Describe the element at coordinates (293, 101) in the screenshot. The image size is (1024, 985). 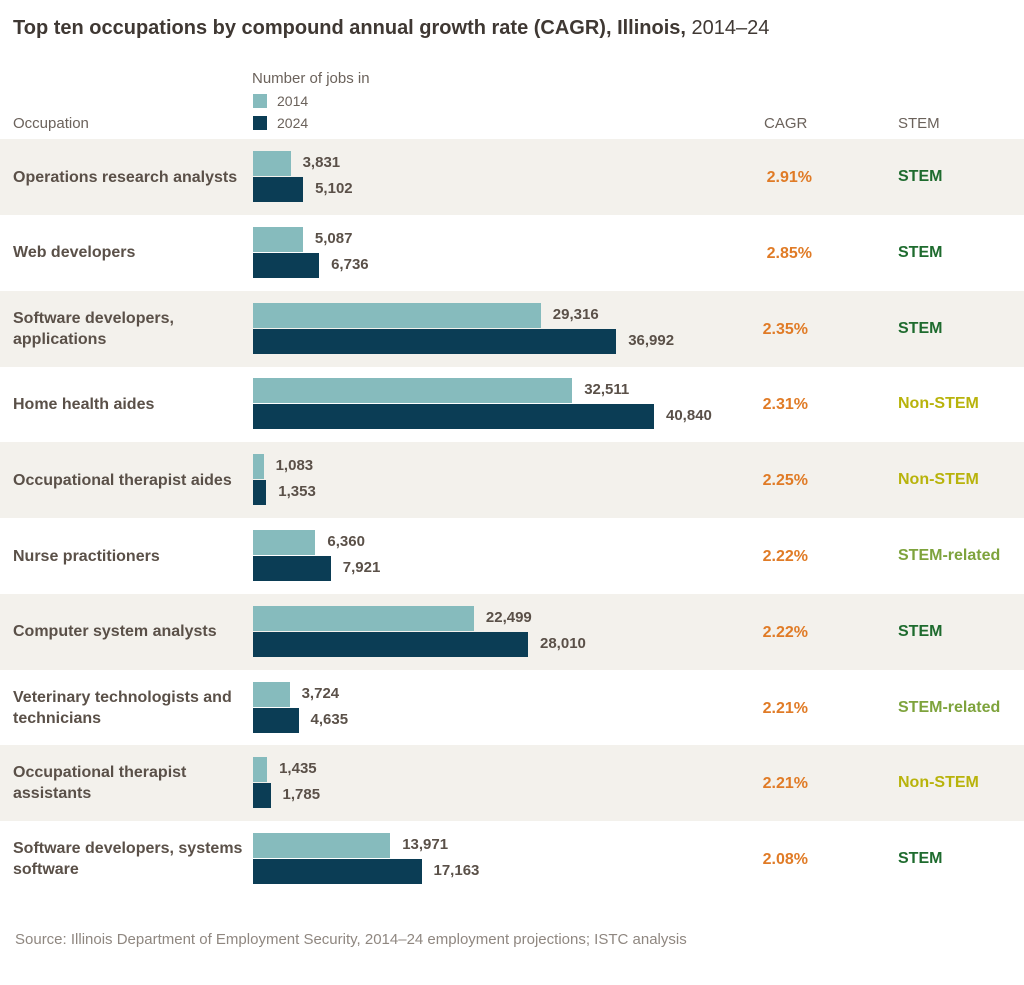
I see `legend-label-2014: 2014` at that location.